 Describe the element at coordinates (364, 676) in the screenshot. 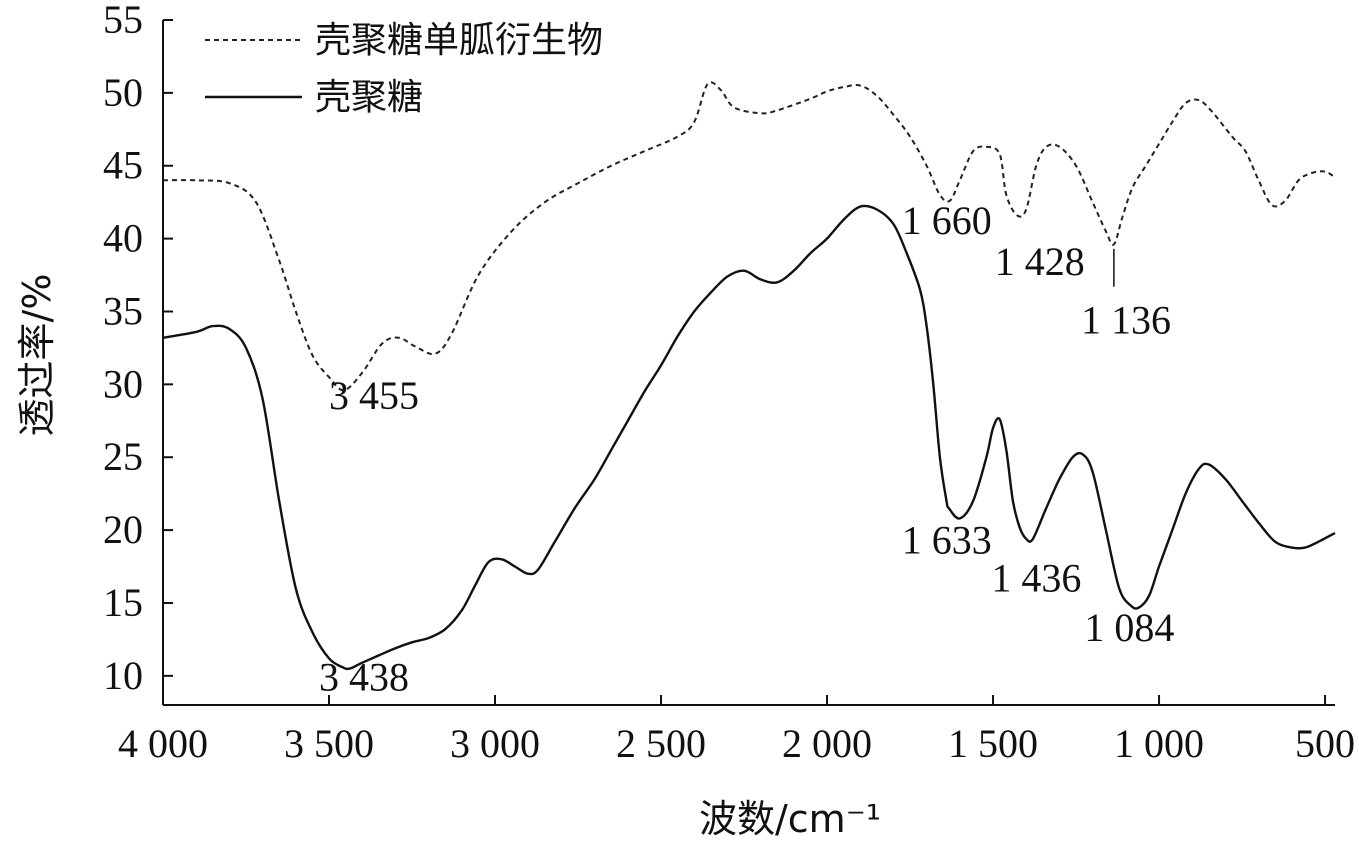

I see `peak-label: 3 438` at that location.